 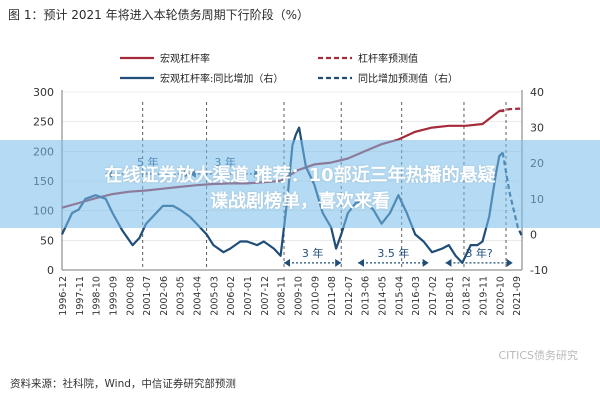 I want to click on x-tick-label: 2018-12, so click(x=467, y=296).